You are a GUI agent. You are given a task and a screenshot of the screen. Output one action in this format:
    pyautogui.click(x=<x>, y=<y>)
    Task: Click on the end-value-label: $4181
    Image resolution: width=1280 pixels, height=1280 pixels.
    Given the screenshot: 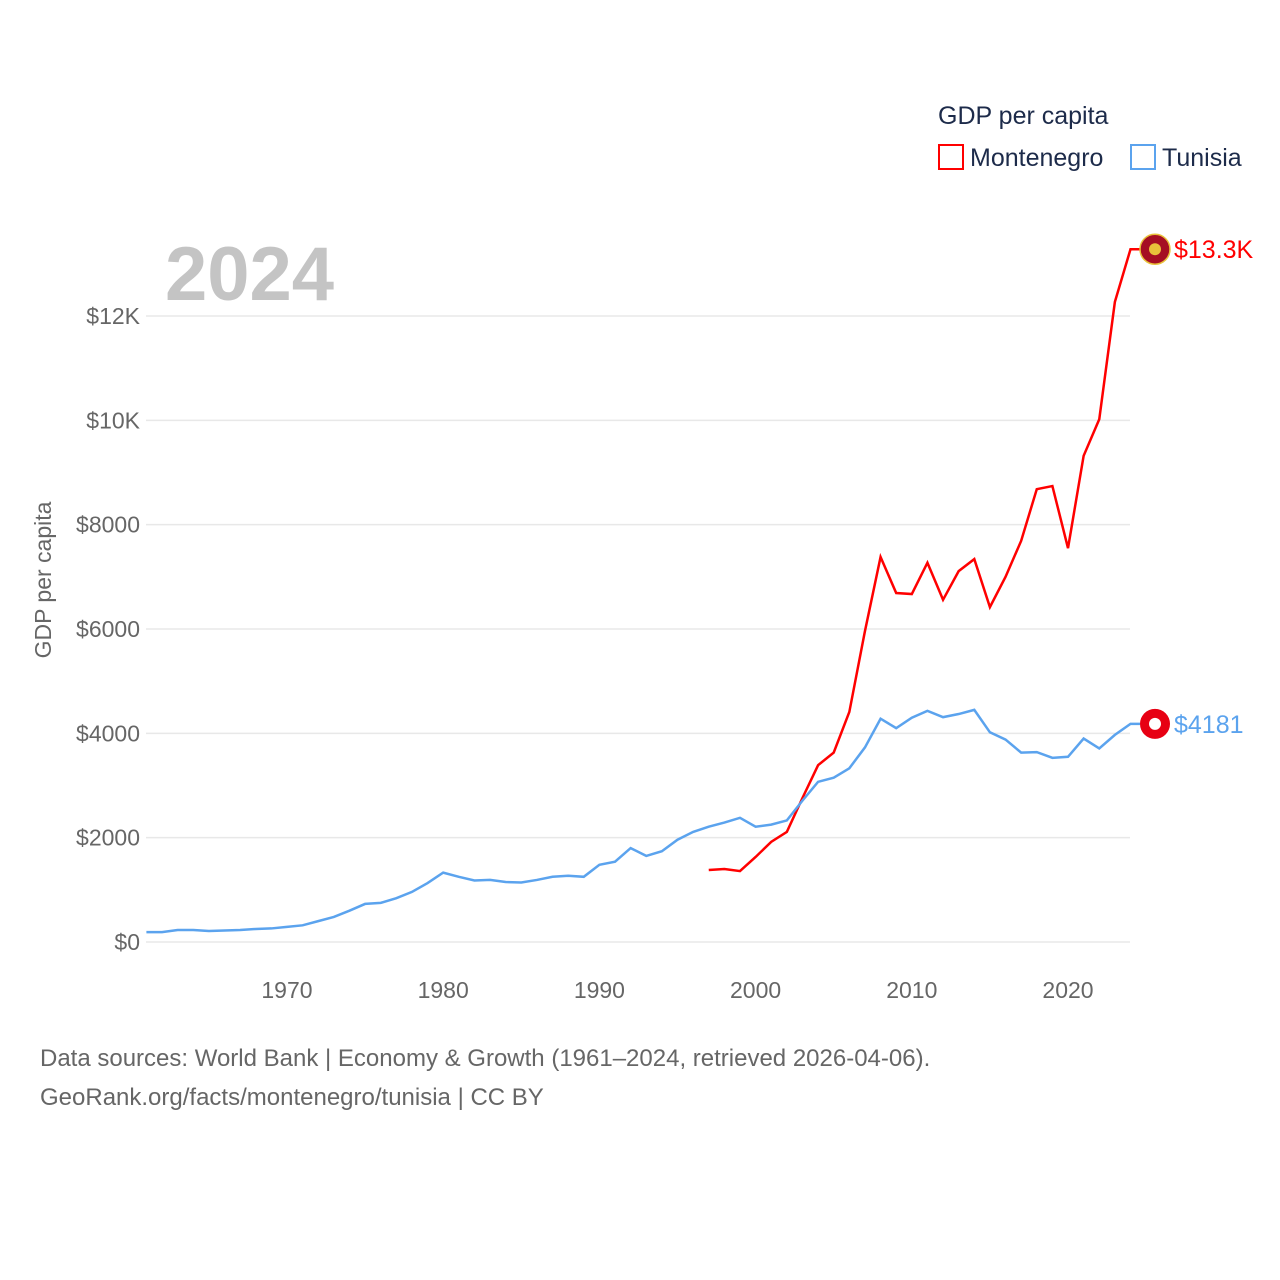 What is the action you would take?
    pyautogui.click(x=1209, y=725)
    